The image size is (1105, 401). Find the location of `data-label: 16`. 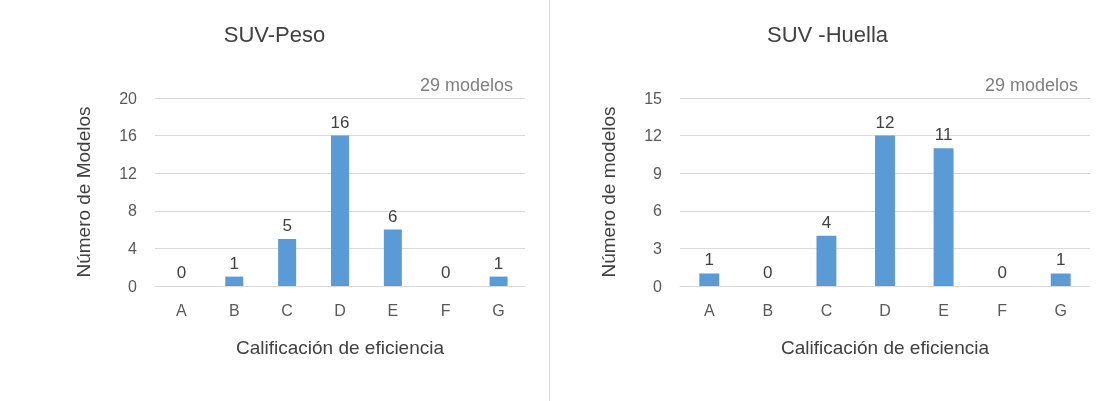

data-label: 16 is located at coordinates (340, 122).